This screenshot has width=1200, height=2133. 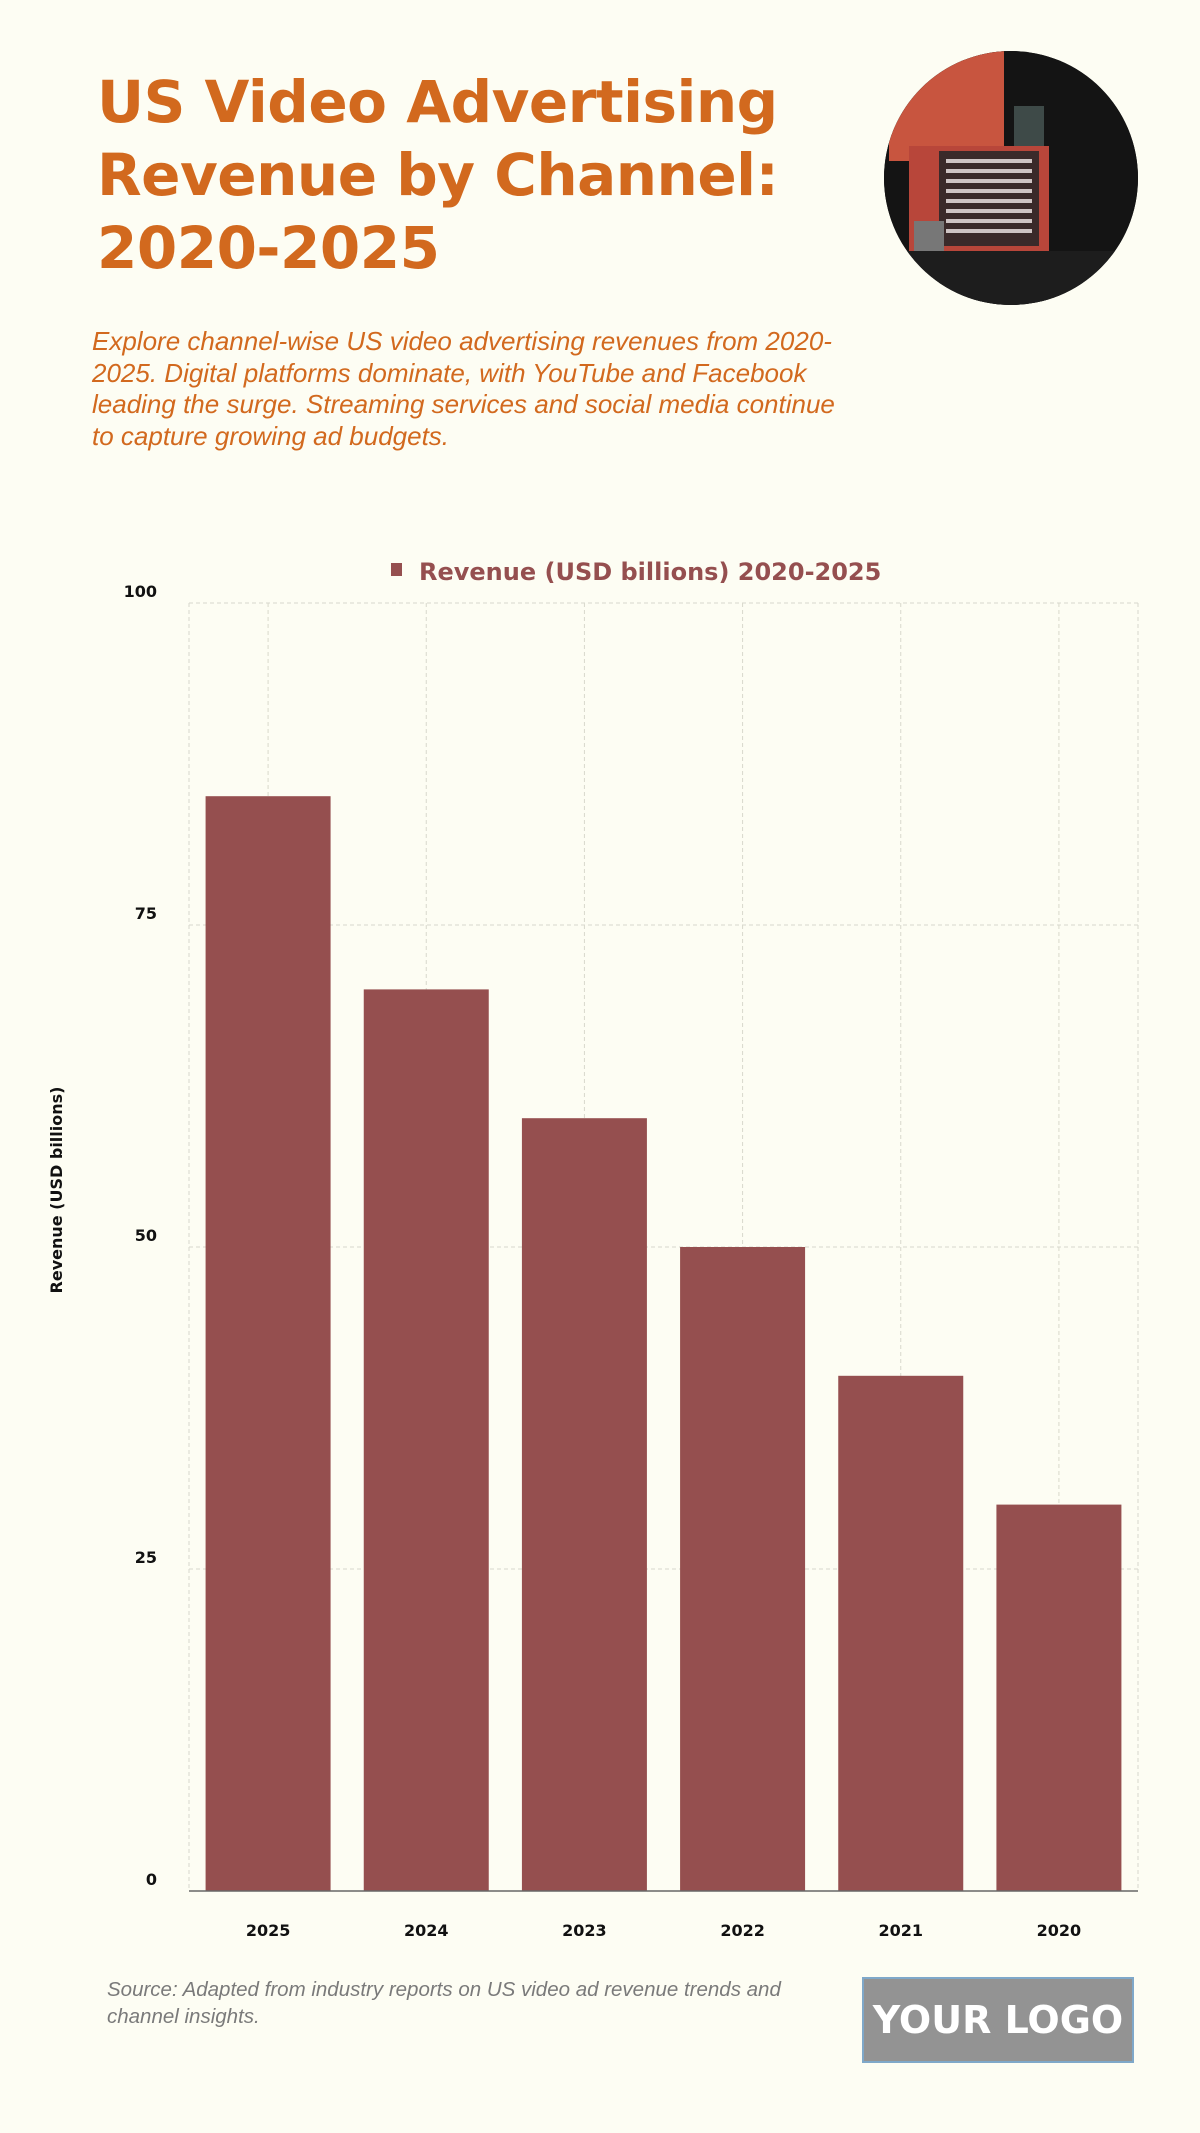 I want to click on bar-2020, so click(x=1059, y=1697).